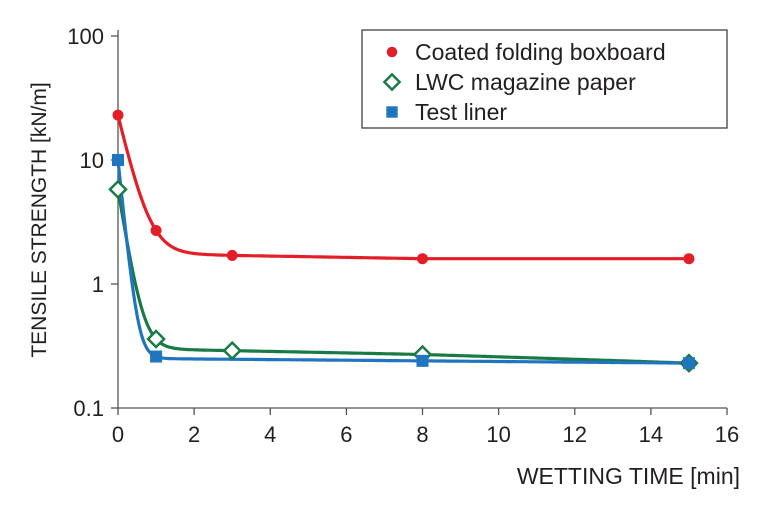  I want to click on legend-label: Test liner, so click(461, 112).